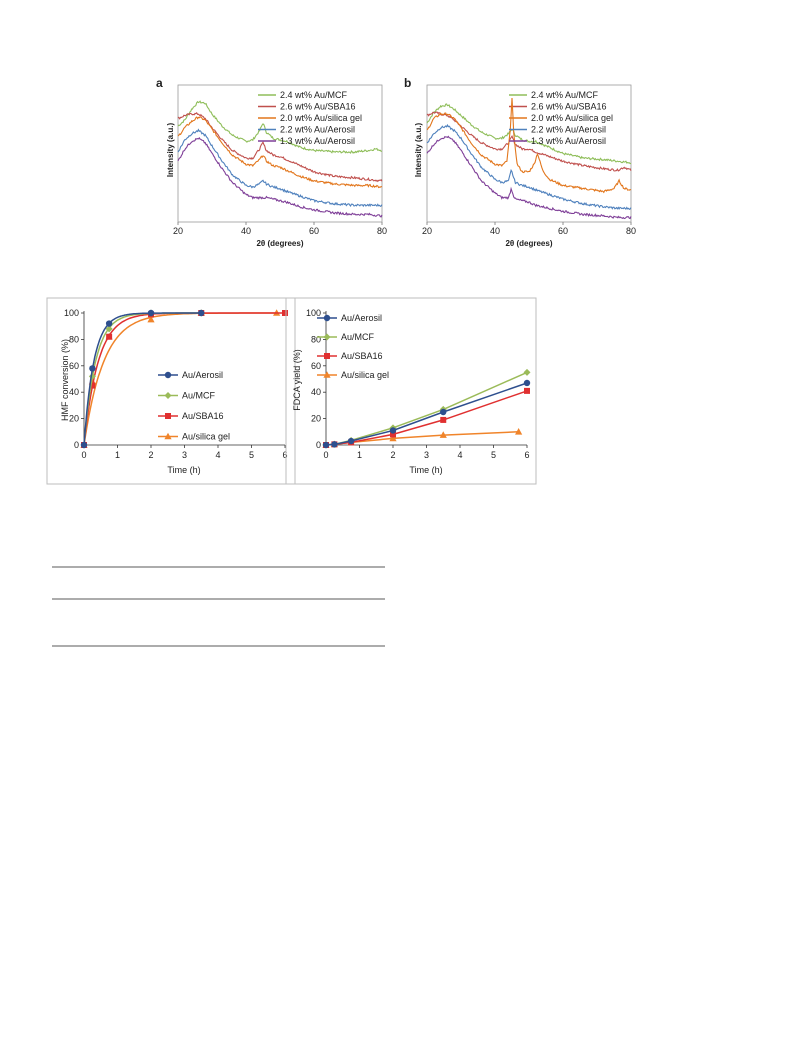 This screenshot has height=1057, width=793. What do you see at coordinates (317, 141) in the screenshot?
I see `xrd_a-legend-label: 1.3 wt% Au/Aerosil` at bounding box center [317, 141].